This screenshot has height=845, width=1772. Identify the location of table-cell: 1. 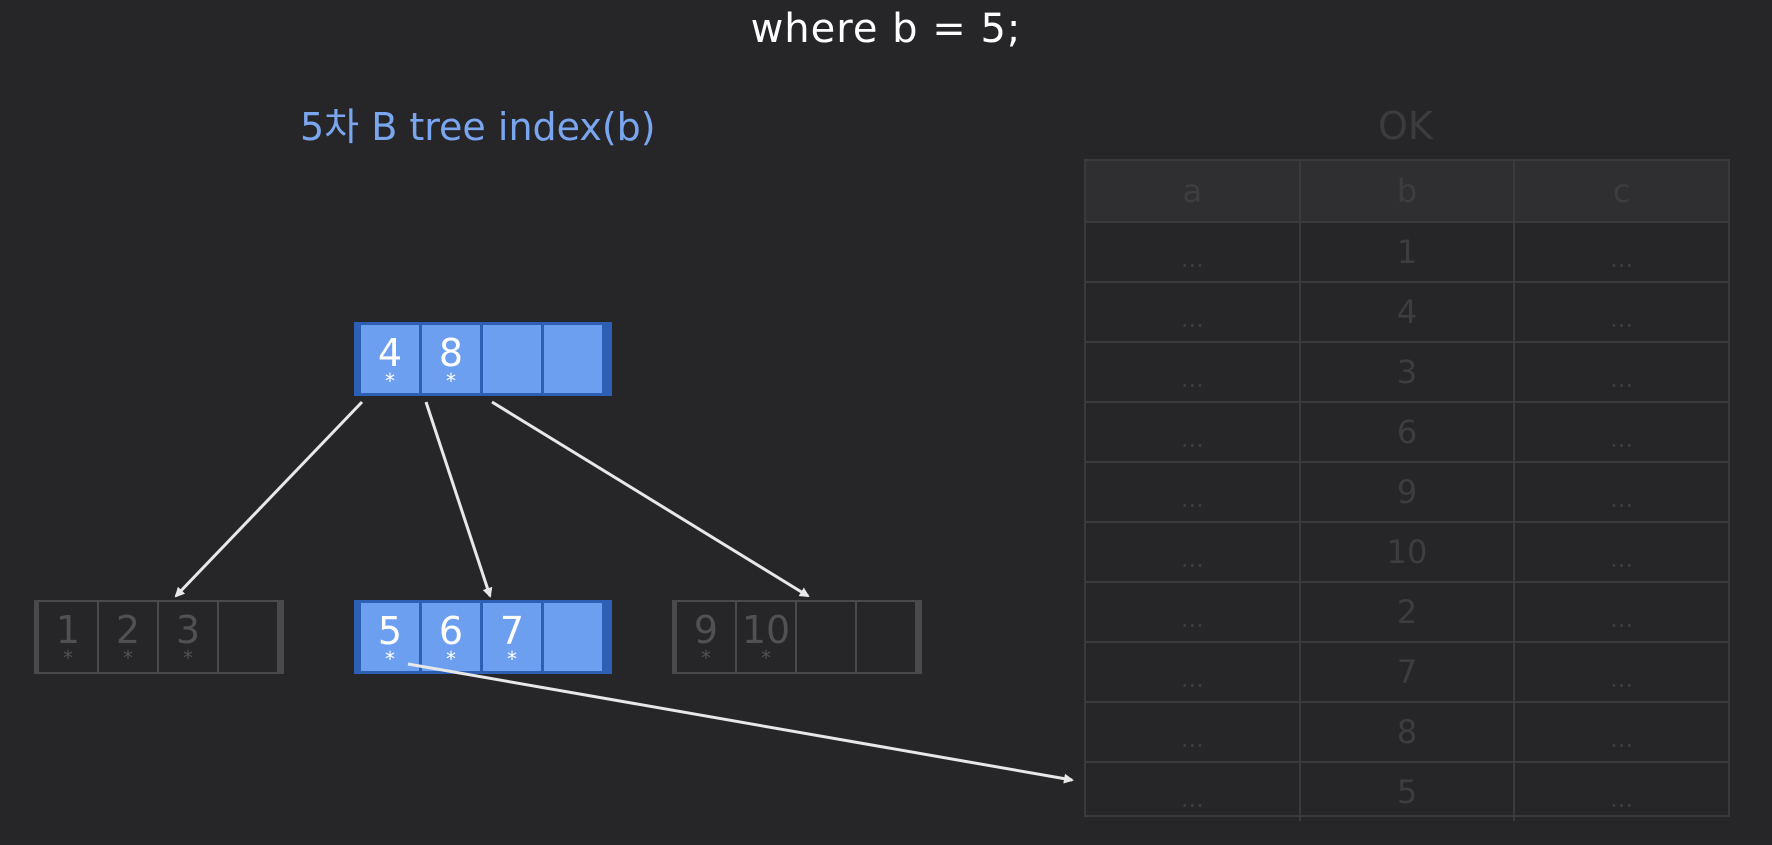
(1406, 252).